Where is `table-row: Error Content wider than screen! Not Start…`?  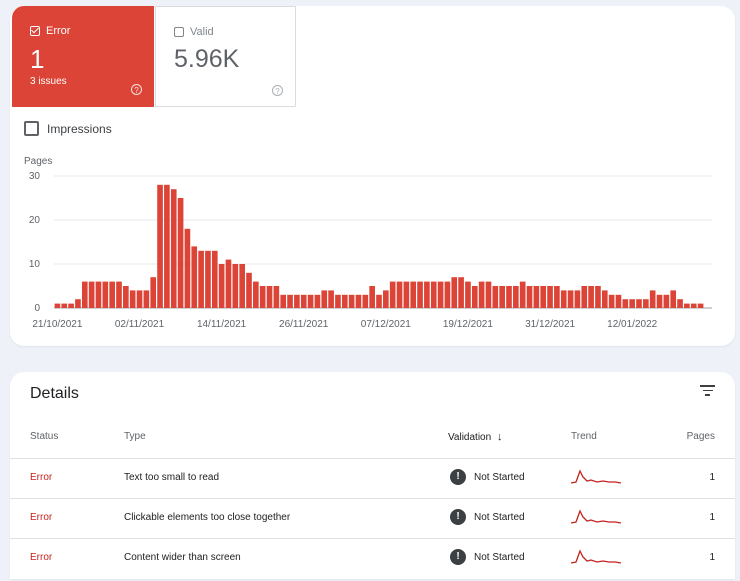
table-row: Error Content wider than screen! Not Start… is located at coordinates (372, 558).